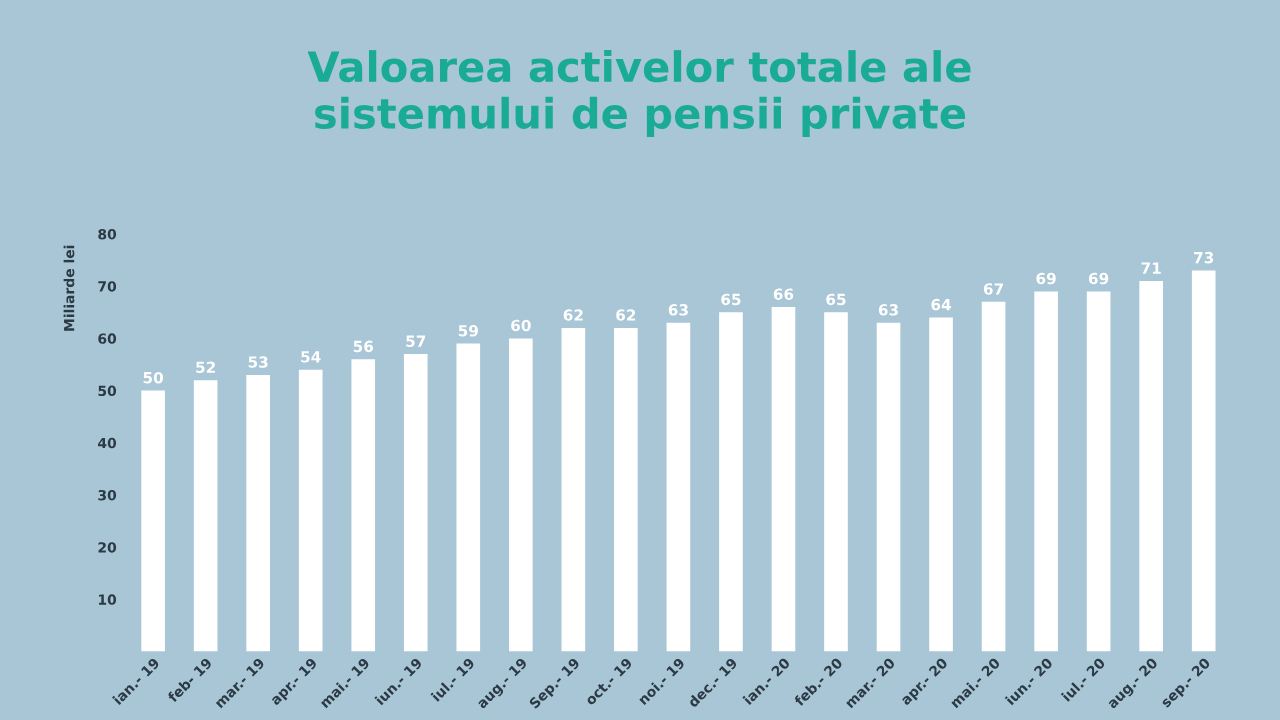  What do you see at coordinates (783, 294) in the screenshot?
I see `data-label: 66` at bounding box center [783, 294].